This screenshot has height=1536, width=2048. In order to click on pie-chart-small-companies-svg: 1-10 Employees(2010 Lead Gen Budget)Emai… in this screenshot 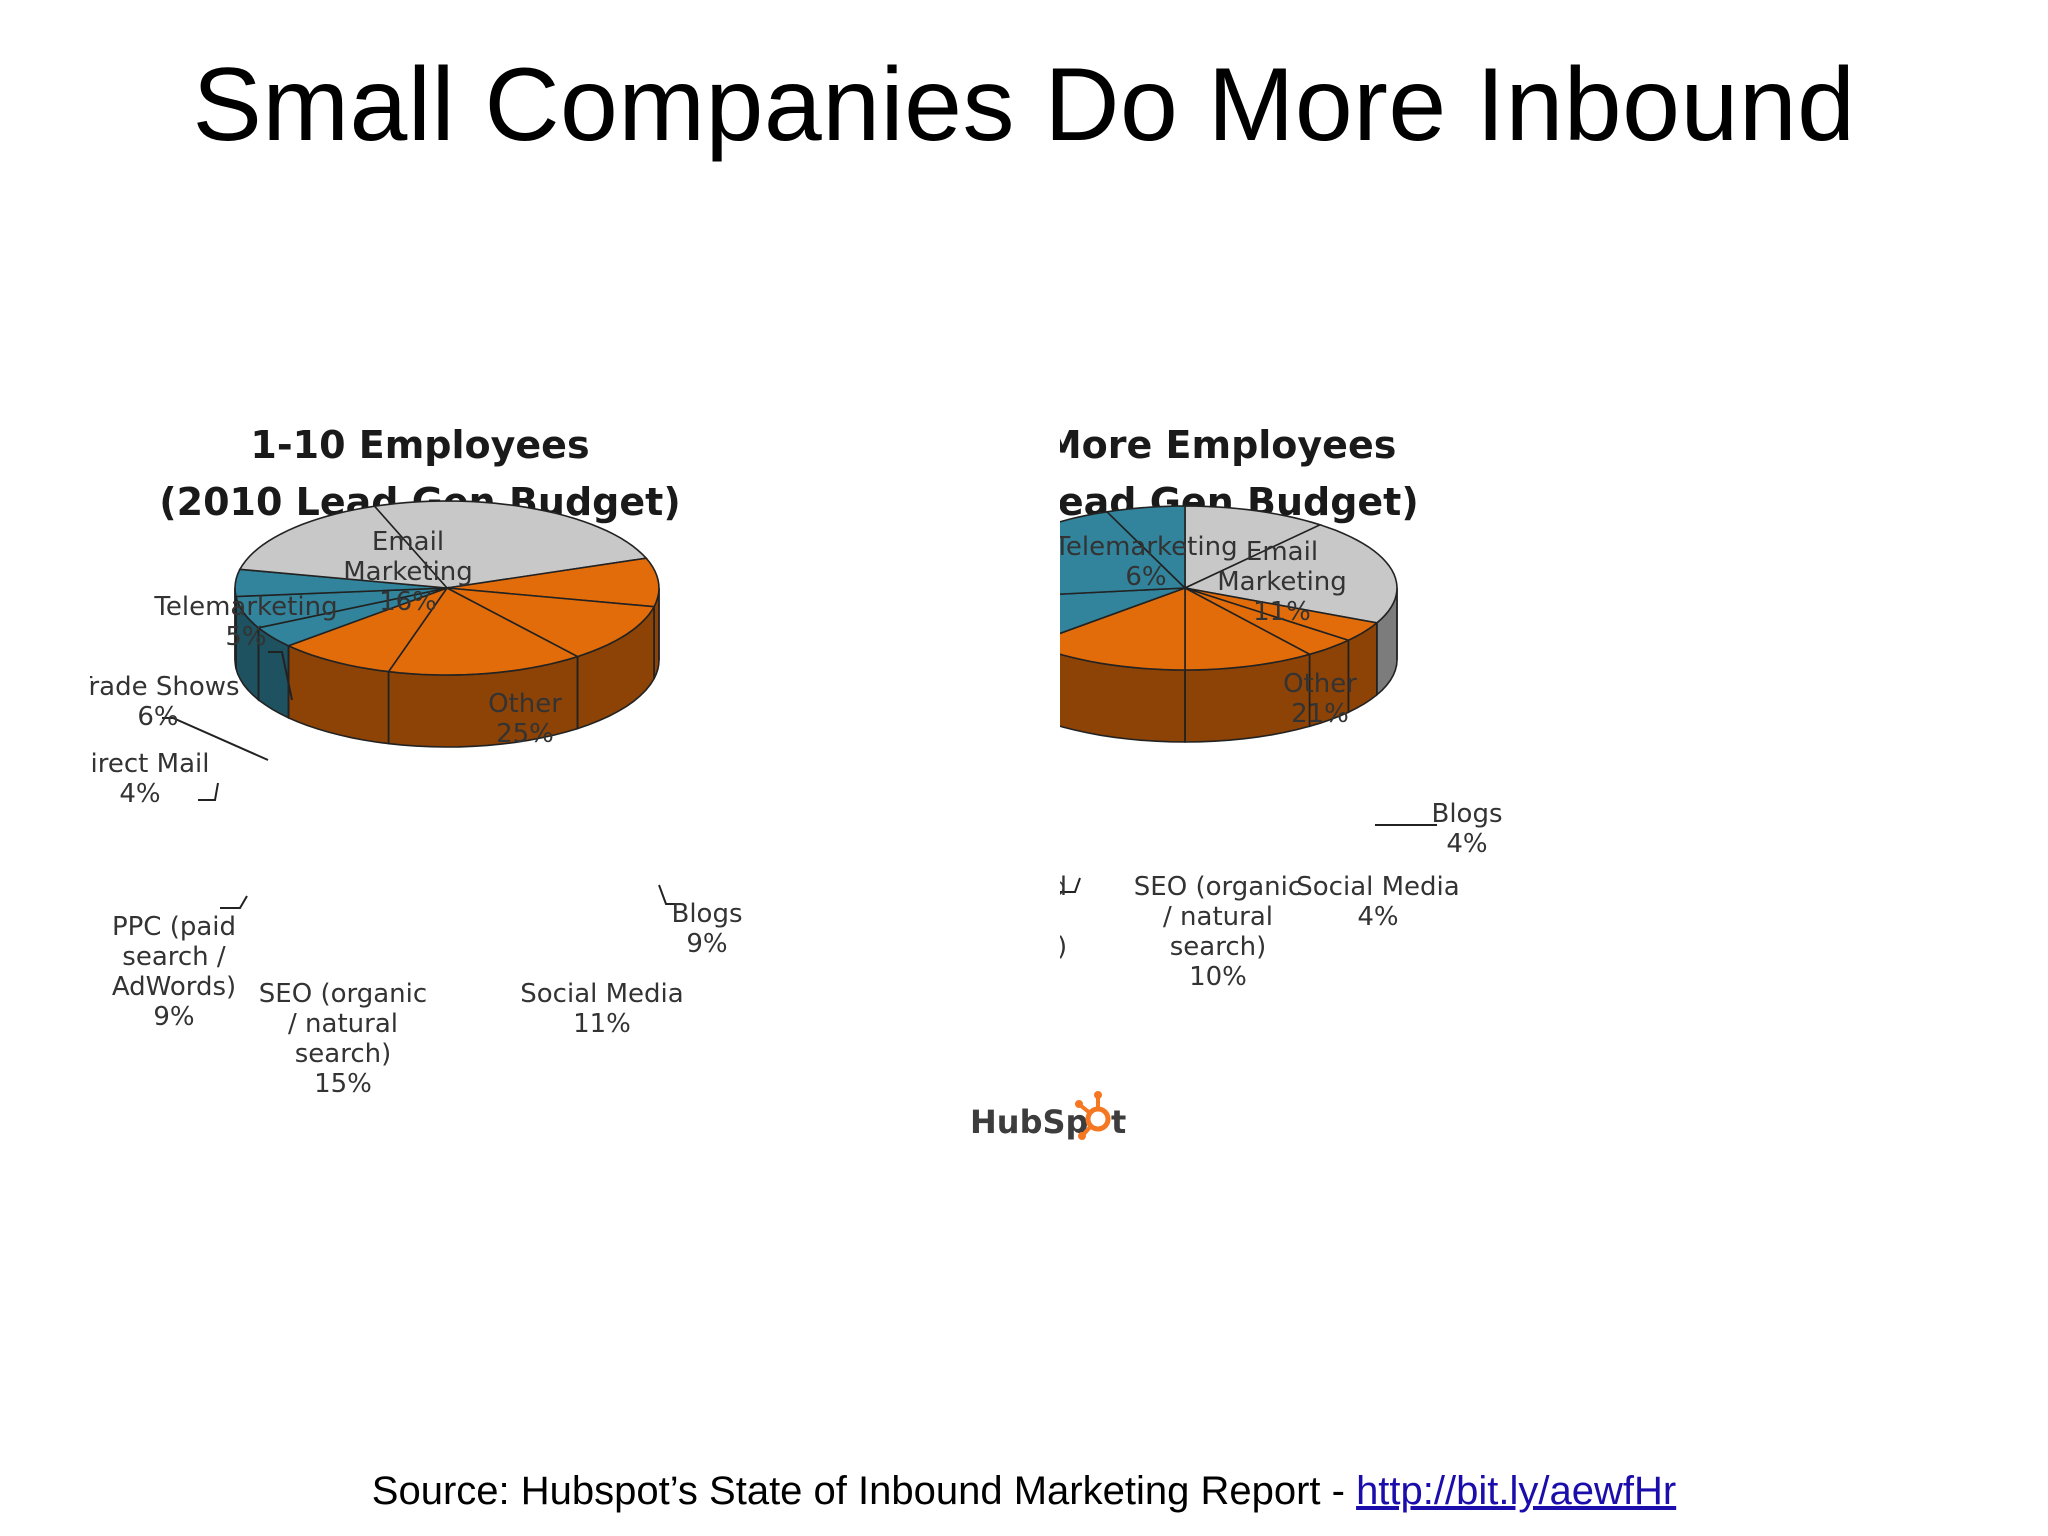, I will do `click(416, 761)`.